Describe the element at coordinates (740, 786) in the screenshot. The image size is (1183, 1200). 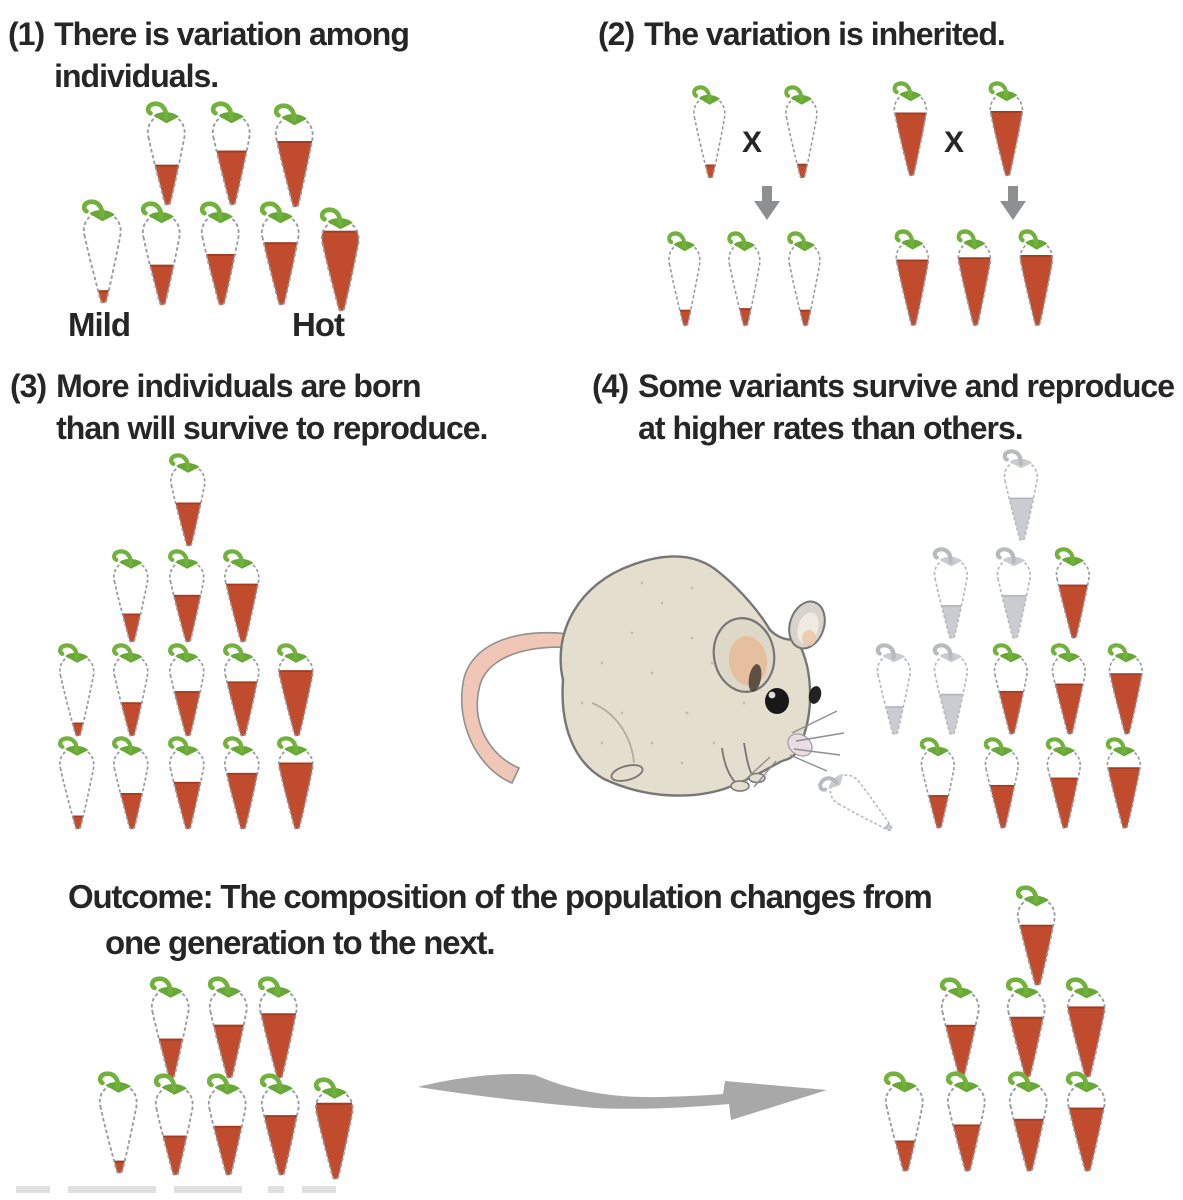
I see `mouse-paw` at that location.